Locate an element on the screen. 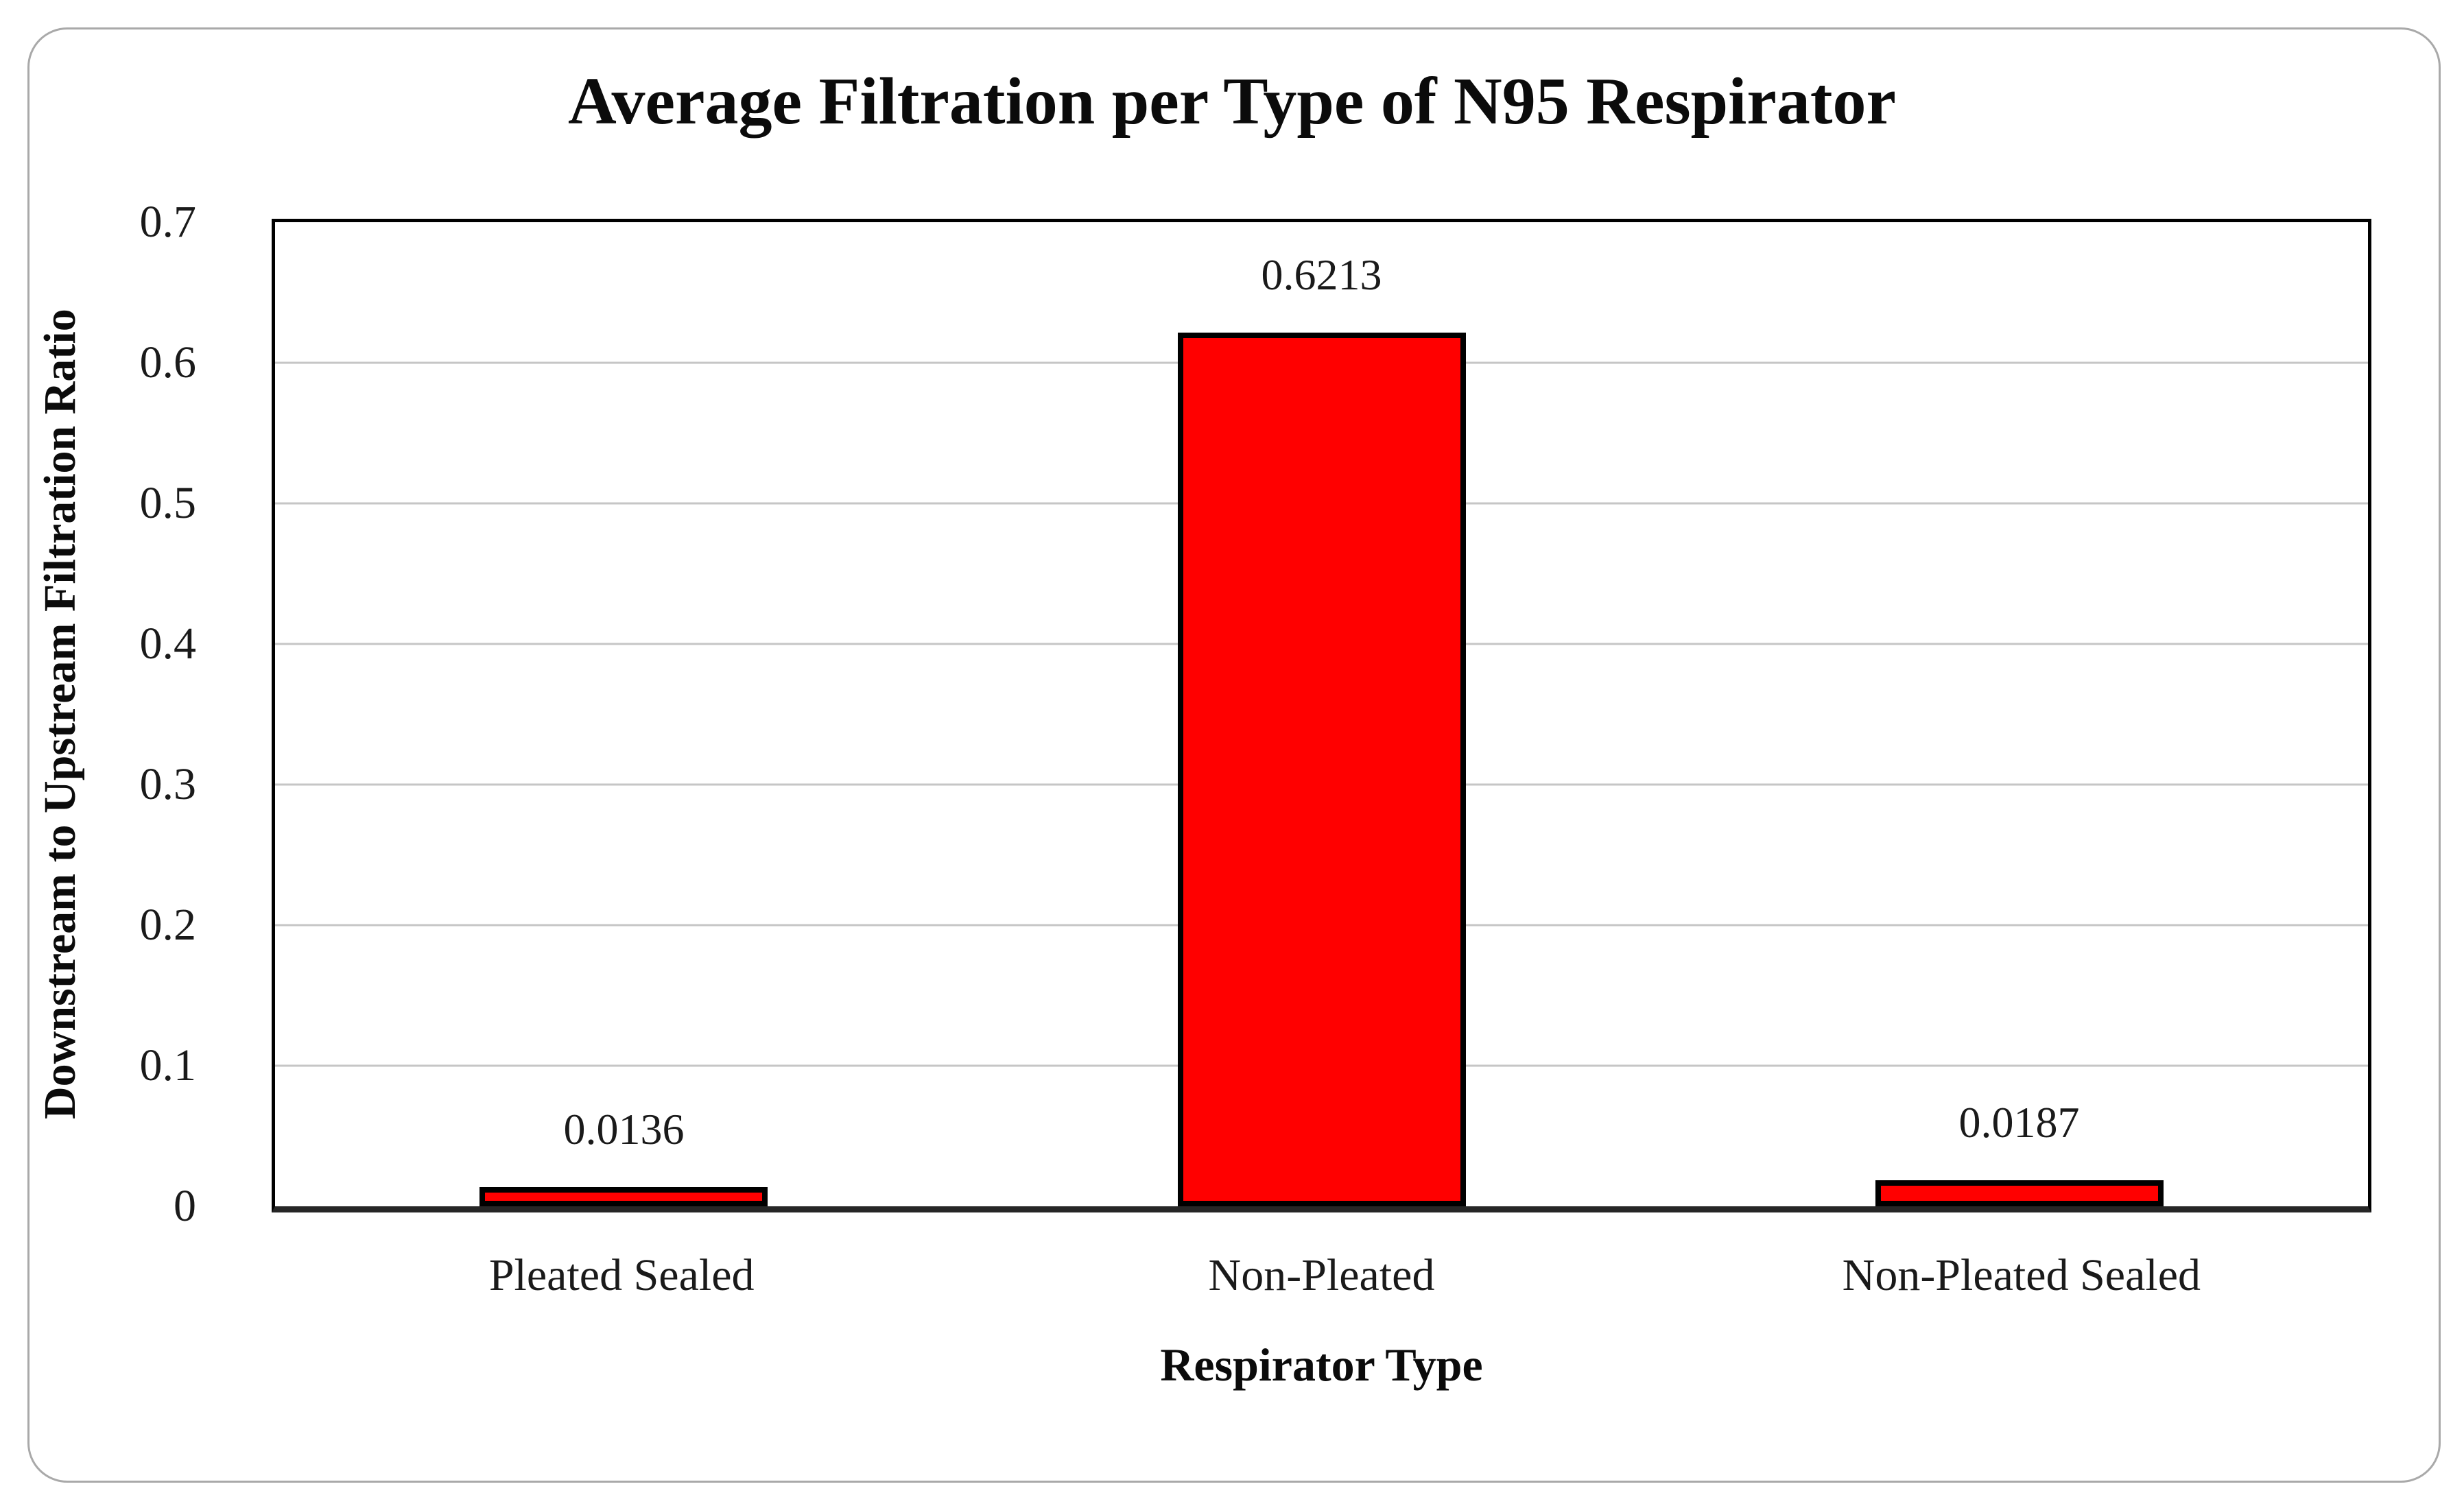  y-tick-label: 0.4 is located at coordinates (168, 644).